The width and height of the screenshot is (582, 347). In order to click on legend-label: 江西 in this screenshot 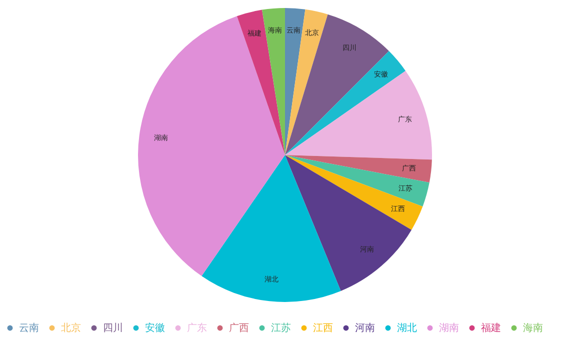, I will do `click(323, 328)`.